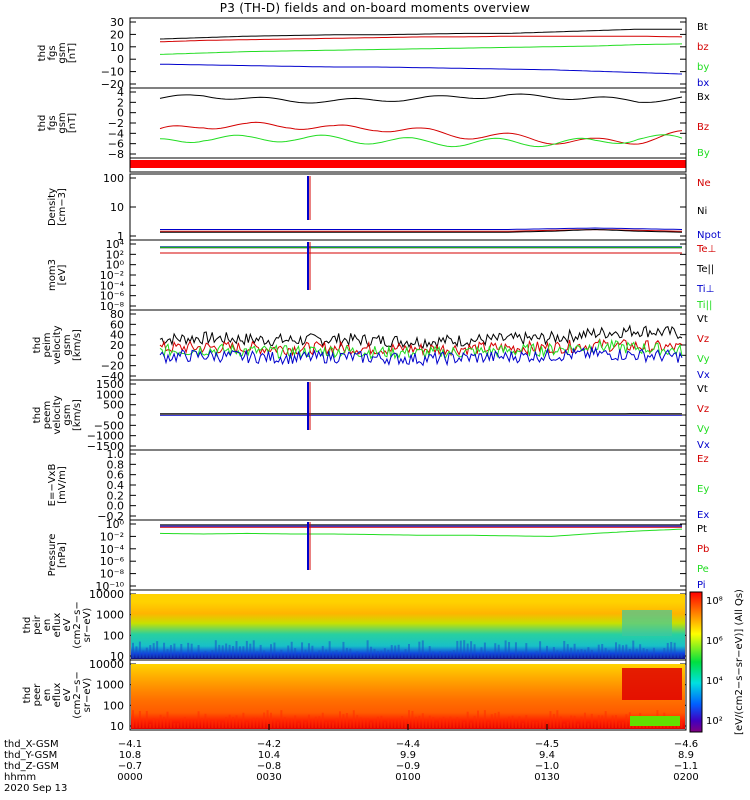  What do you see at coordinates (110, 615) in the screenshot?
I see `y-tick-label: 1000` at bounding box center [110, 615].